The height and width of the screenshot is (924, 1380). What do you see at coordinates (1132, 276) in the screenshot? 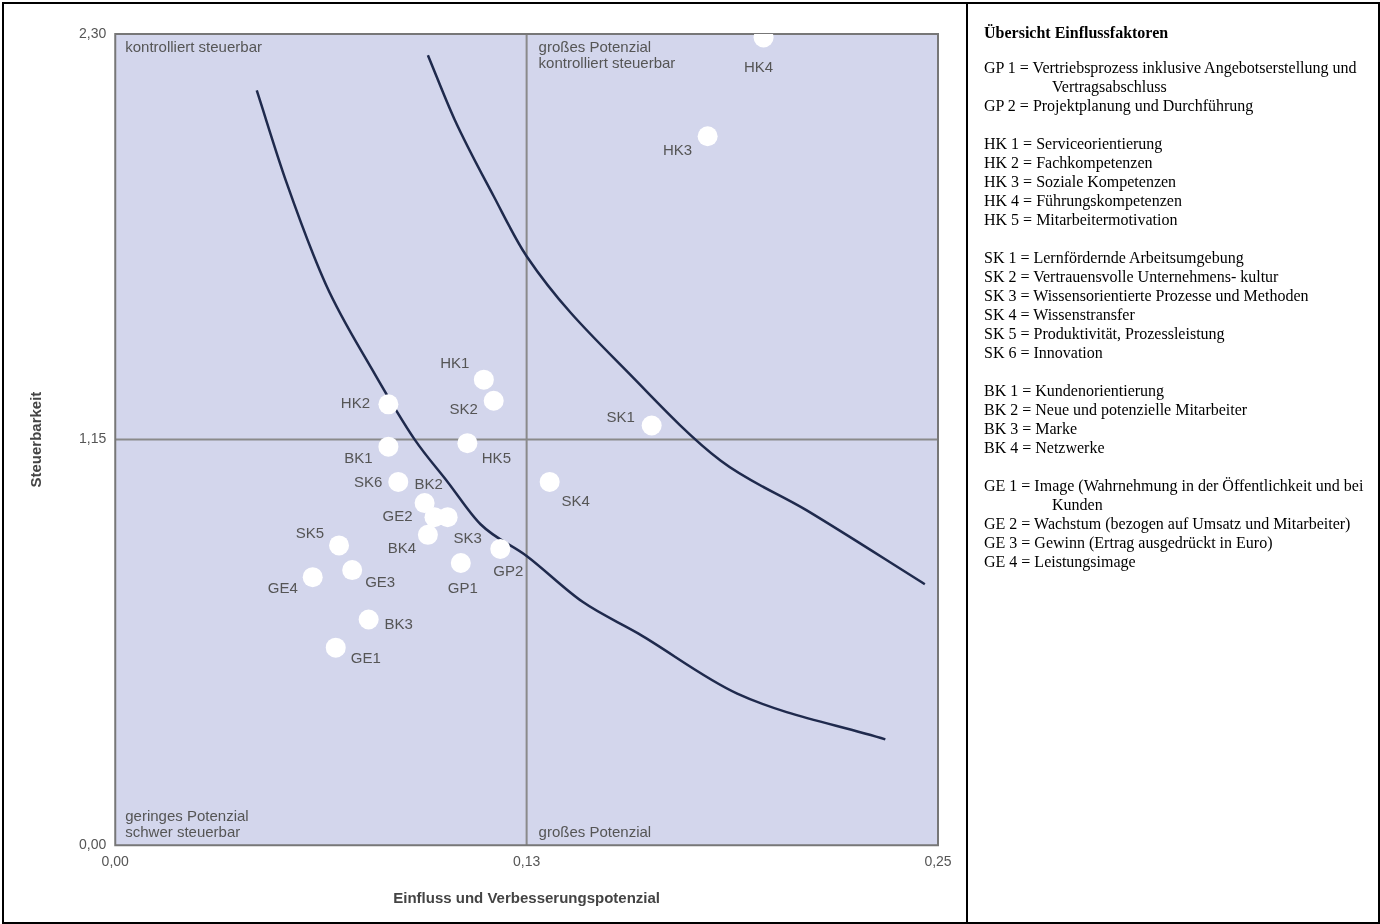
I see `text: SK 2 = Vertrauensvolle Unternehmens- kultur` at bounding box center [1132, 276].